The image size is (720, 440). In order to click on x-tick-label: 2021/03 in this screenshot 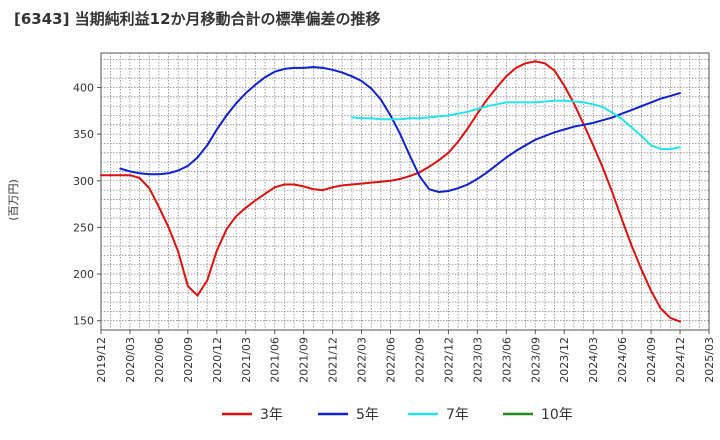, I will do `click(246, 360)`.